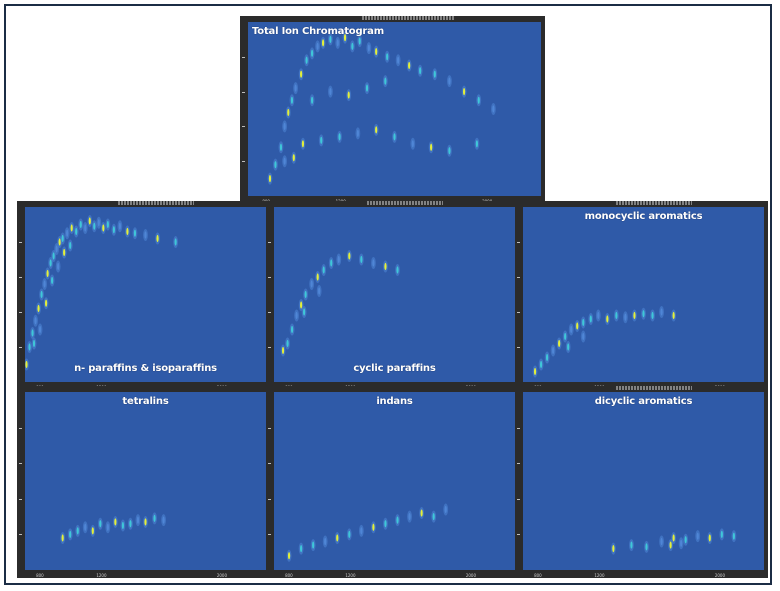 Image resolution: width=780 pixels, height=591 pixels. What do you see at coordinates (145, 294) in the screenshot?
I see `plot-area: n- paraffins & isoparaffins` at bounding box center [145, 294].